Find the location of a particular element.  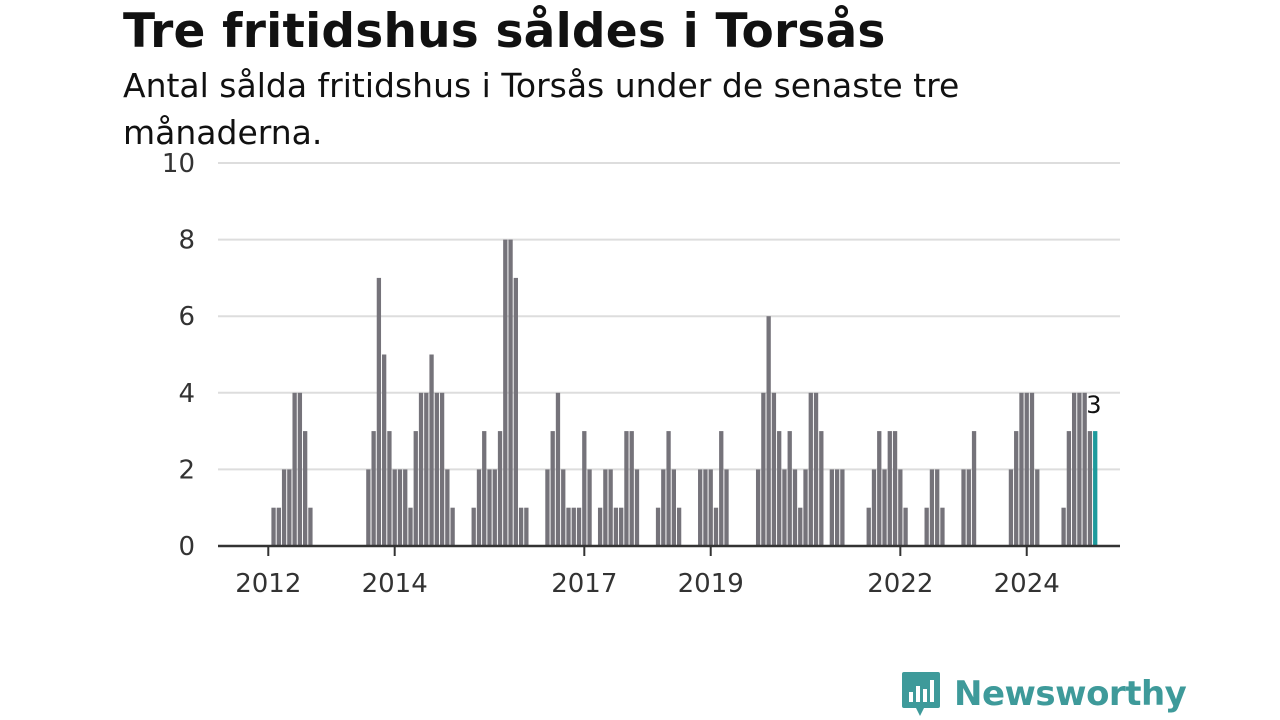

highlight-value-label: 3 is located at coordinates (1093, 405).